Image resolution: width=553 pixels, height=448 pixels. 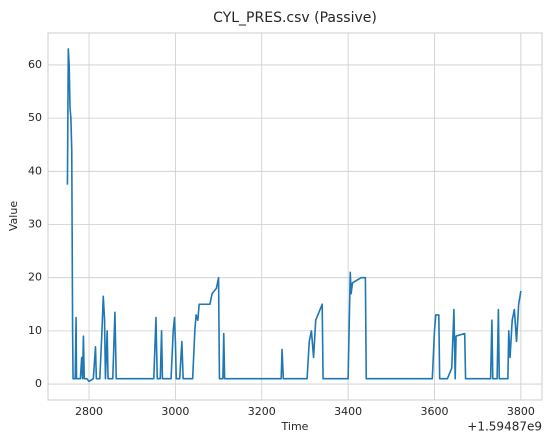 I want to click on x-offset-label: +1.59487e9, so click(x=504, y=427).